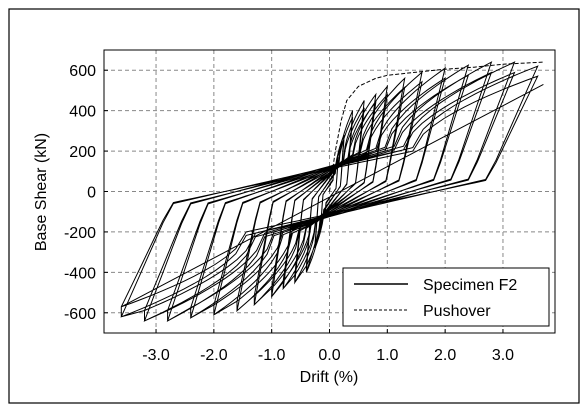  I want to click on y-axis-label: Base Shear (kN), so click(41, 192).